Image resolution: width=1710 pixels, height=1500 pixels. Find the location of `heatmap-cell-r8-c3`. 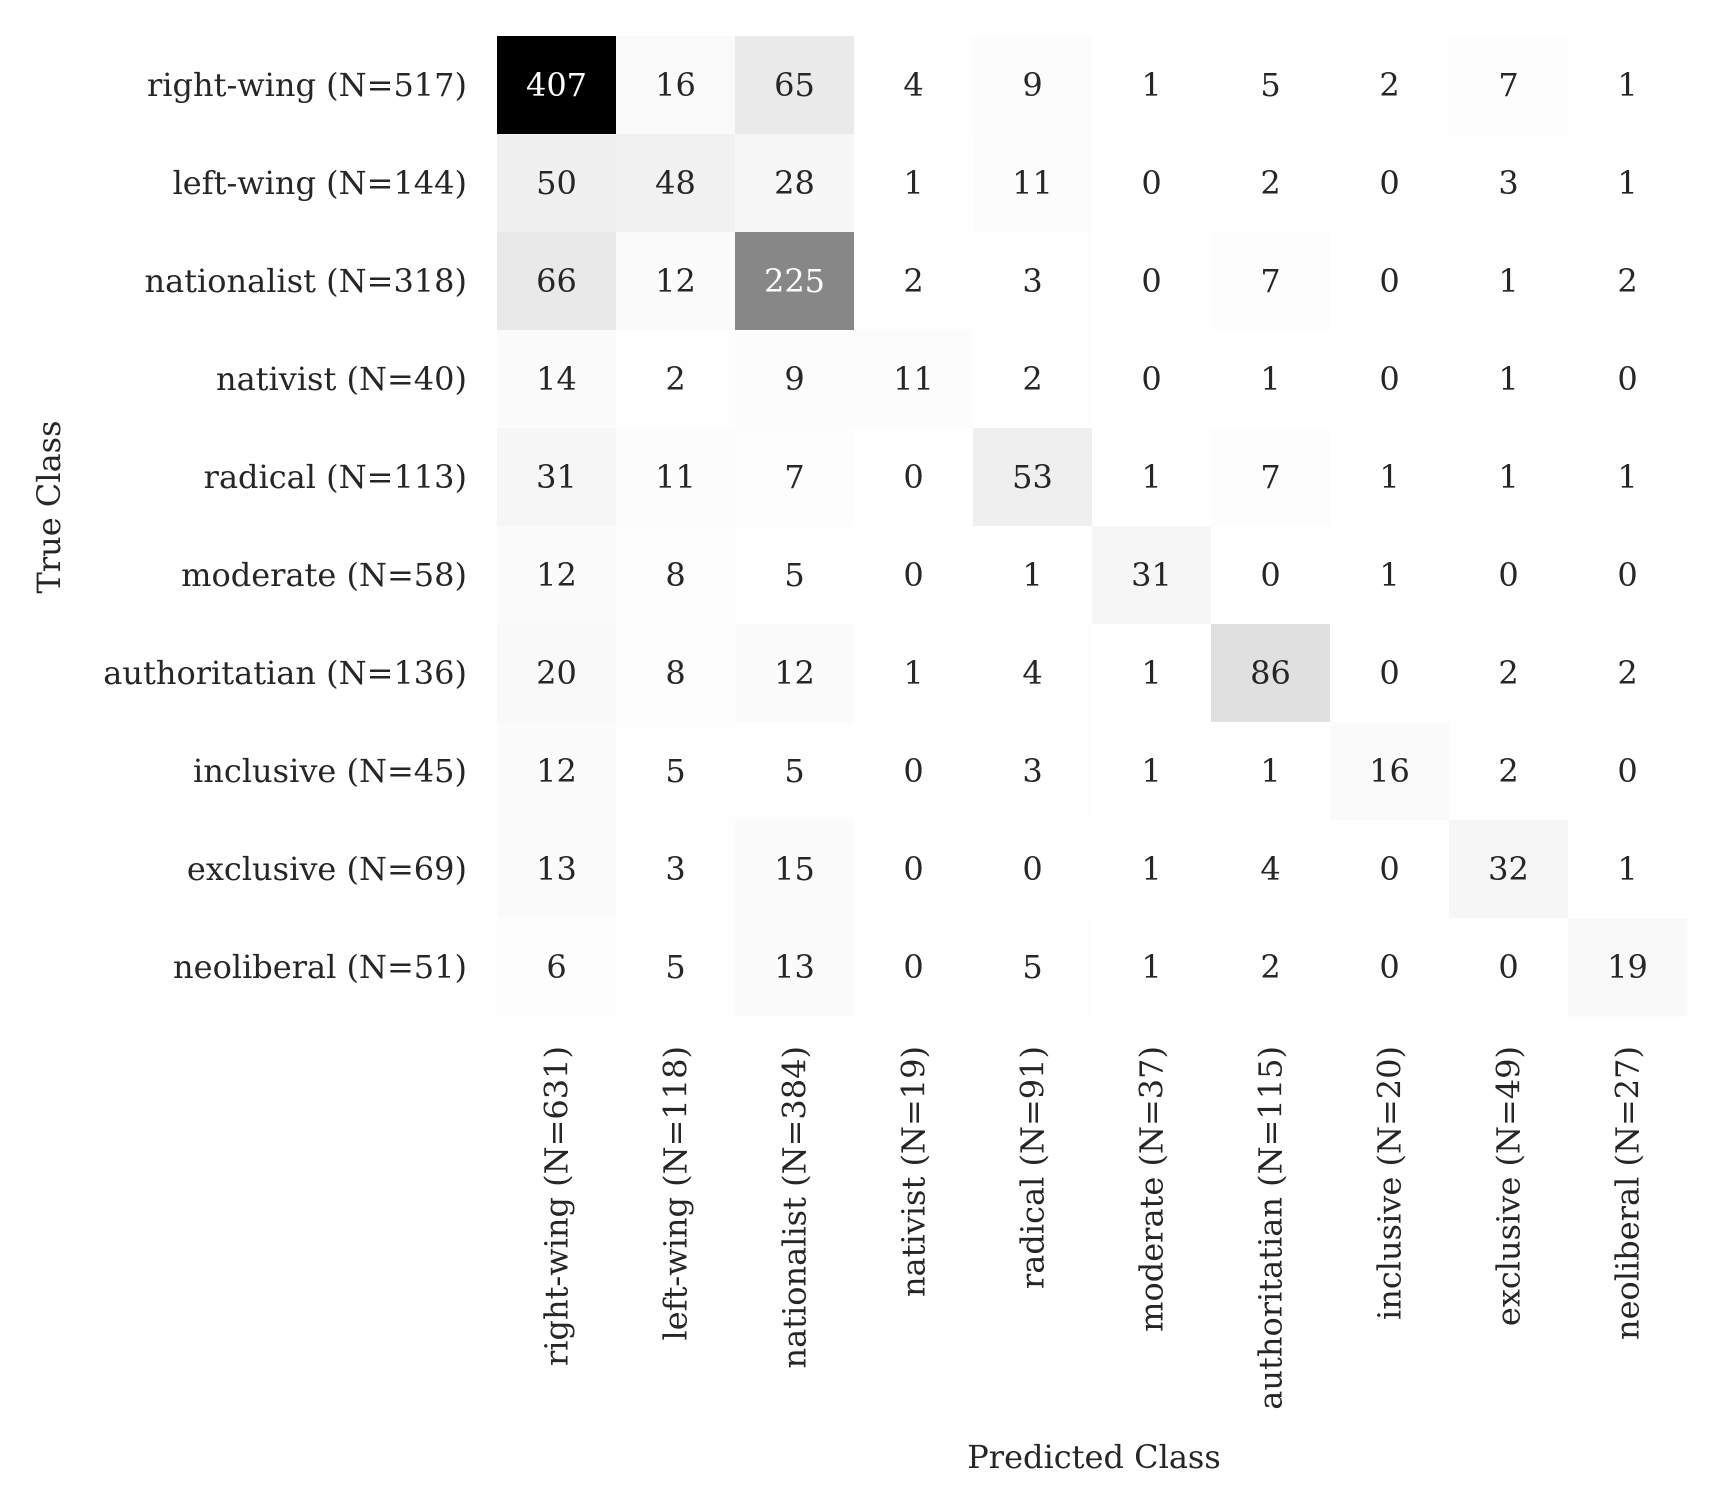

heatmap-cell-r8-c3 is located at coordinates (914, 869).